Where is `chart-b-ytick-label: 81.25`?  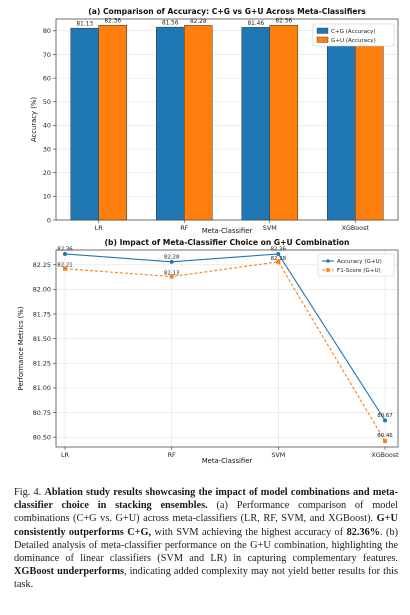
chart-b-ytick-label: 81.25 is located at coordinates (42, 364).